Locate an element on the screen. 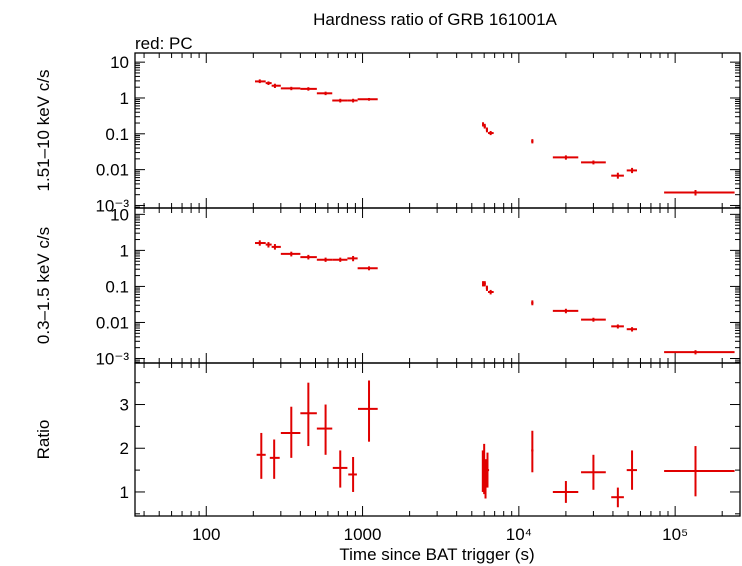 The height and width of the screenshot is (566, 742). chart-title: Hardness ratio of GRB 161001A is located at coordinates (435, 19).